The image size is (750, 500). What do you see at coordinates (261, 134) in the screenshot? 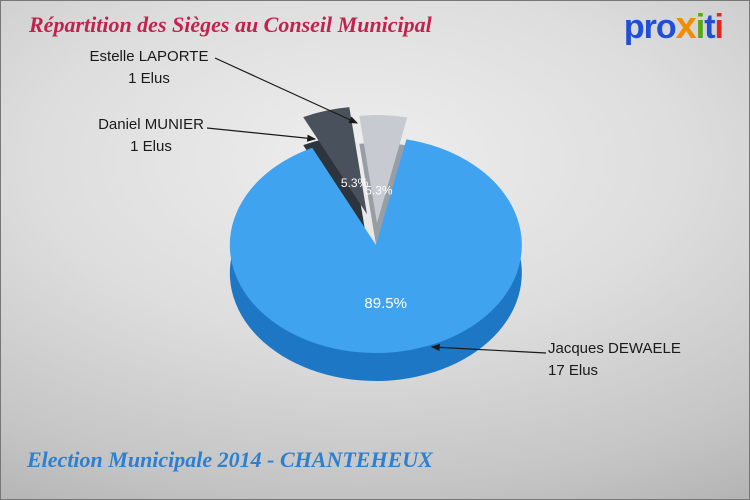
I see `callout-line-daniel` at bounding box center [261, 134].